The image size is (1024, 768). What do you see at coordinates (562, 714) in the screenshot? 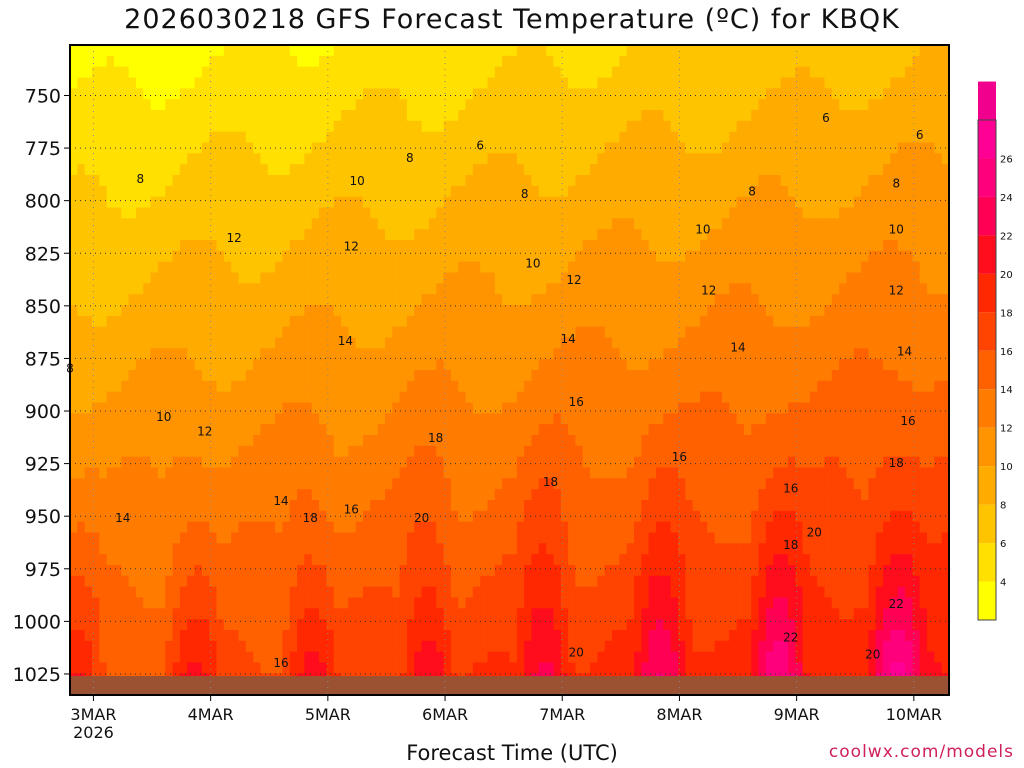
I see `x-tick-label: 7MAR` at bounding box center [562, 714].